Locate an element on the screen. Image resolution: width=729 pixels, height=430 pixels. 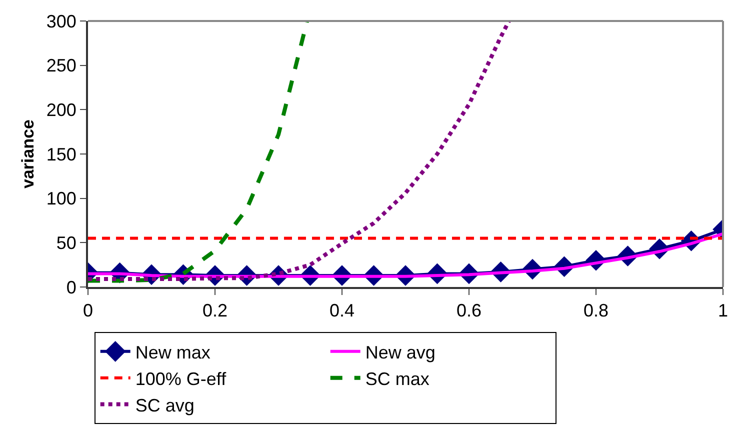
y-tick-label: 50 is located at coordinates (66, 242).